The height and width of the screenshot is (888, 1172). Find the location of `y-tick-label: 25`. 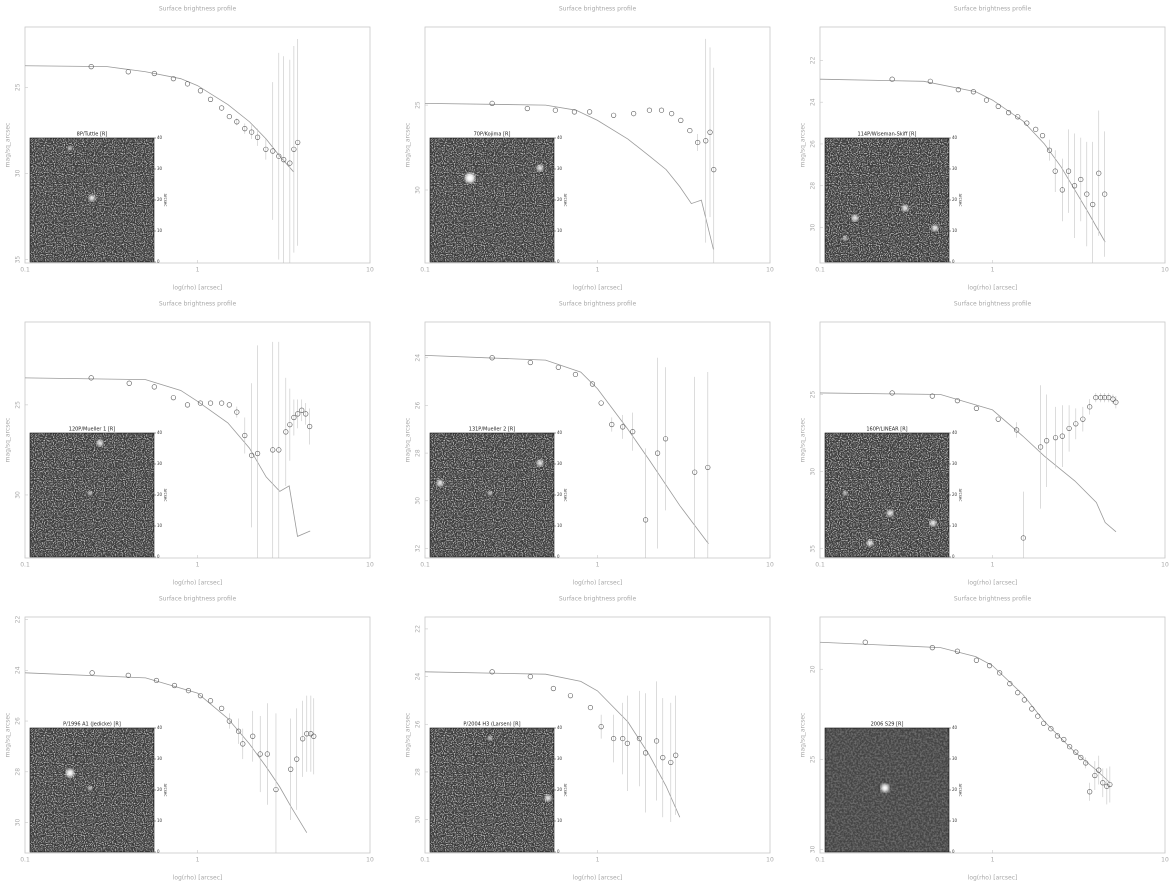

y-tick-label: 25 is located at coordinates (813, 394).